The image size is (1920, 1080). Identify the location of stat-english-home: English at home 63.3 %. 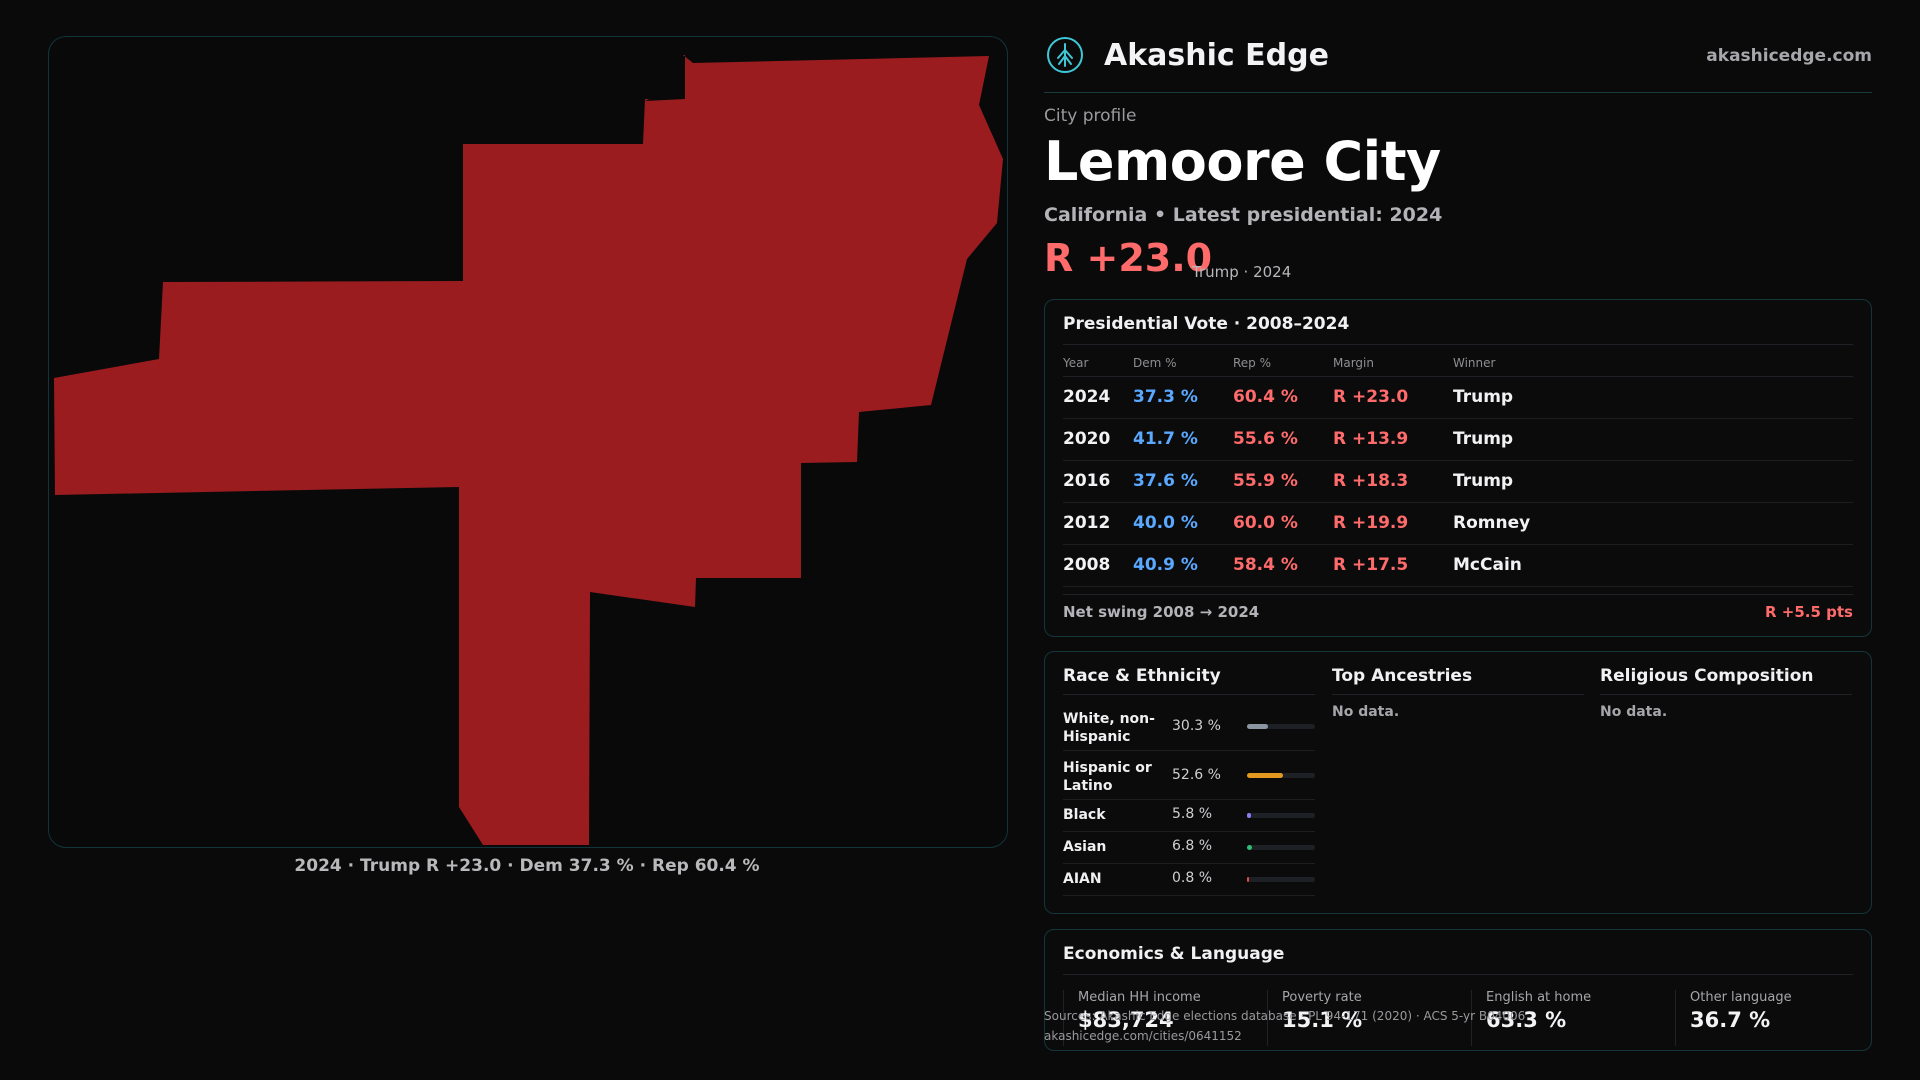
(1572, 1018).